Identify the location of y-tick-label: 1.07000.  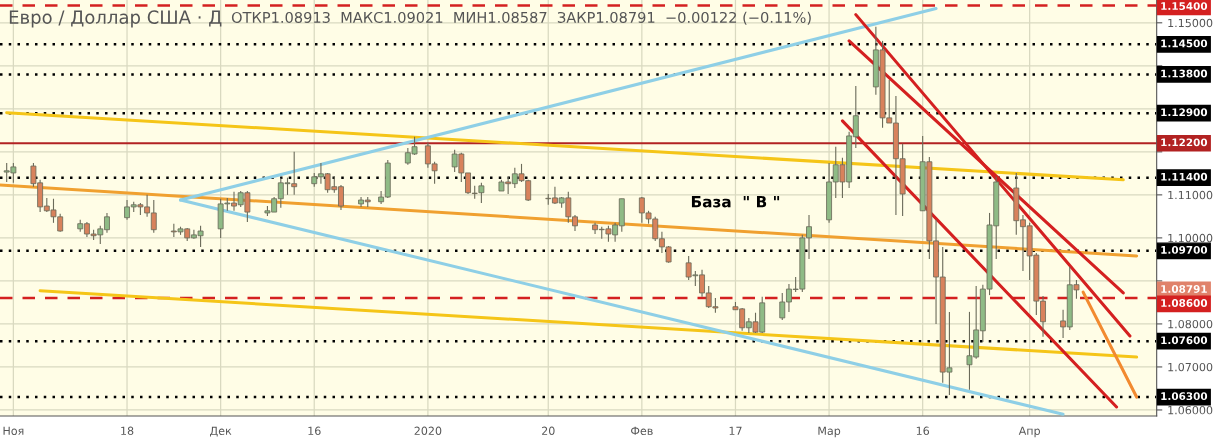
(1190, 367).